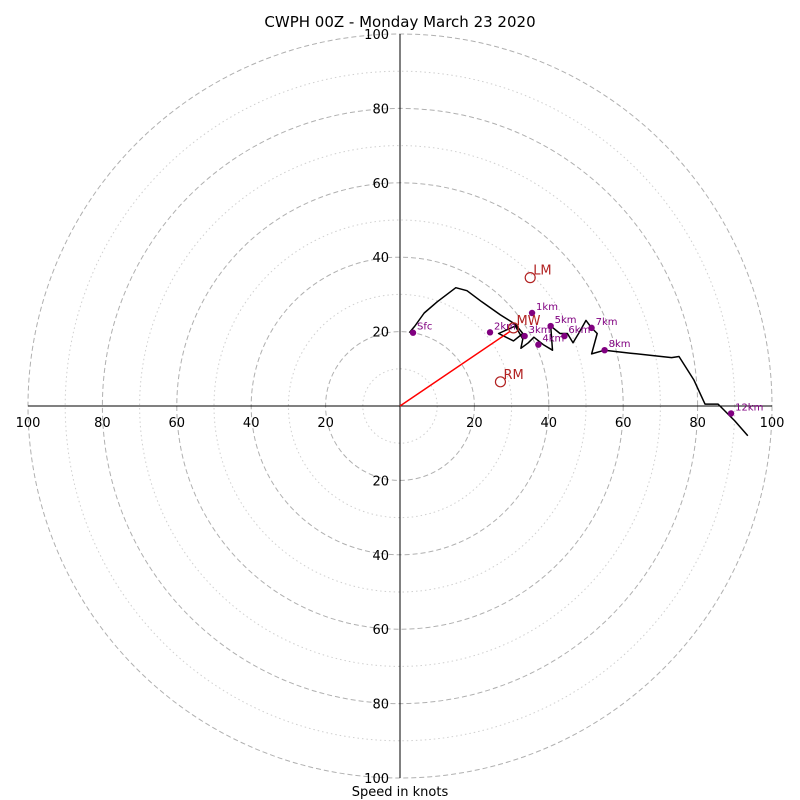 The image size is (800, 800). Describe the element at coordinates (604, 350) in the screenshot. I see `height-point-8km` at that location.